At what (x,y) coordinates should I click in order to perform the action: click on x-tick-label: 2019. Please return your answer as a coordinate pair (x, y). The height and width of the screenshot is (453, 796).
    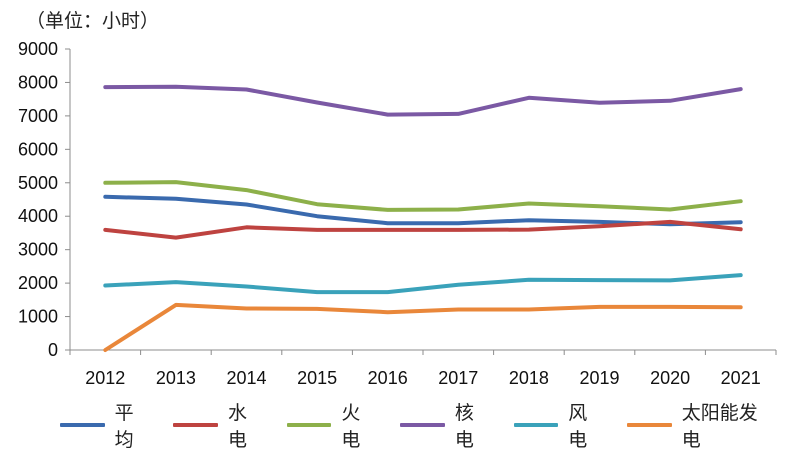
    Looking at the image, I should click on (599, 378).